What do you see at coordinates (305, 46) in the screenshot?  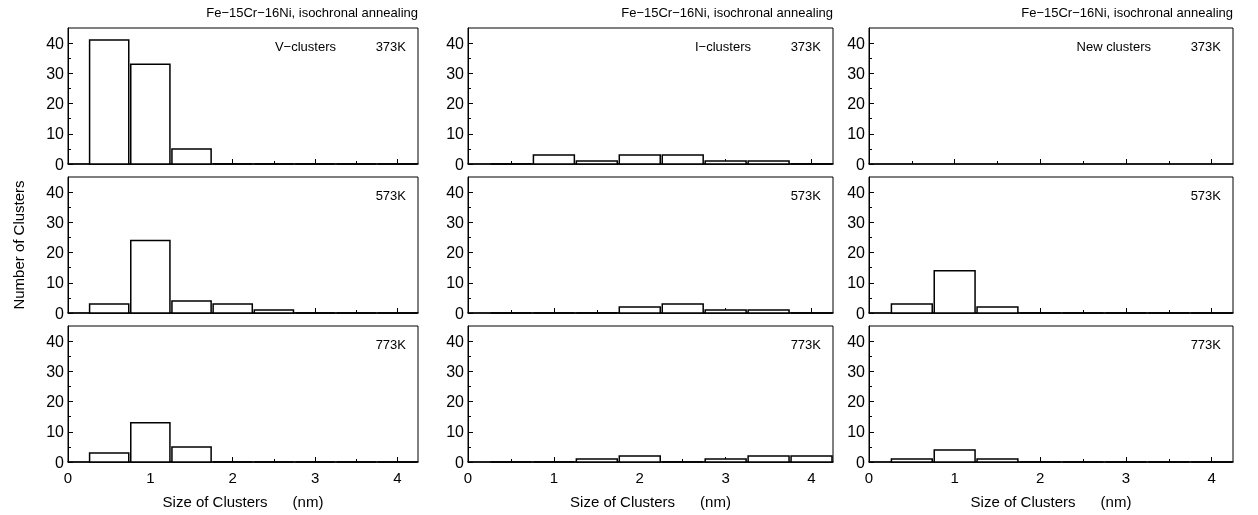 I see `annotation: V−clusters` at bounding box center [305, 46].